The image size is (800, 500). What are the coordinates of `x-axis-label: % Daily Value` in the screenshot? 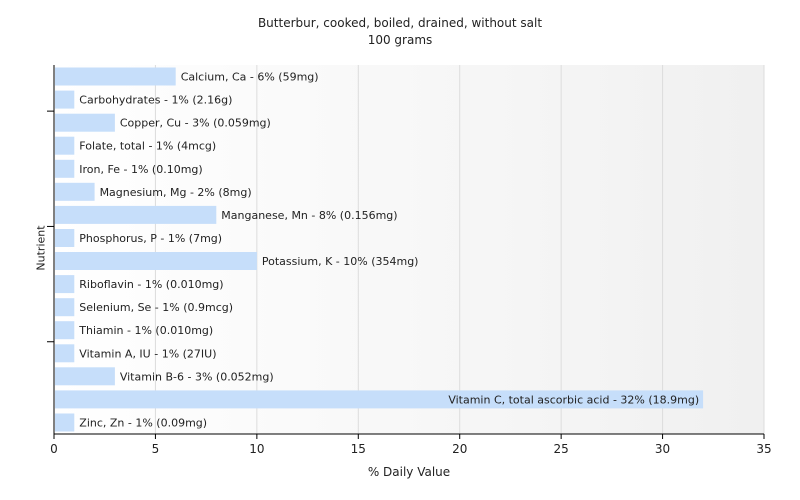 It's located at (409, 472).